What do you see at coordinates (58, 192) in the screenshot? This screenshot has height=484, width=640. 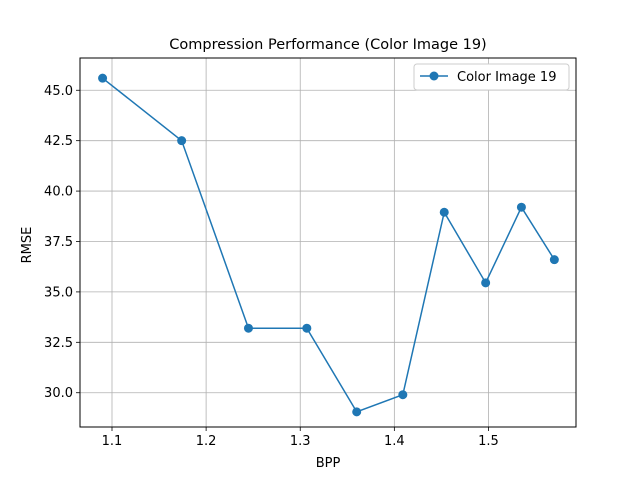 I see `y-tick-label: 40.0` at bounding box center [58, 192].